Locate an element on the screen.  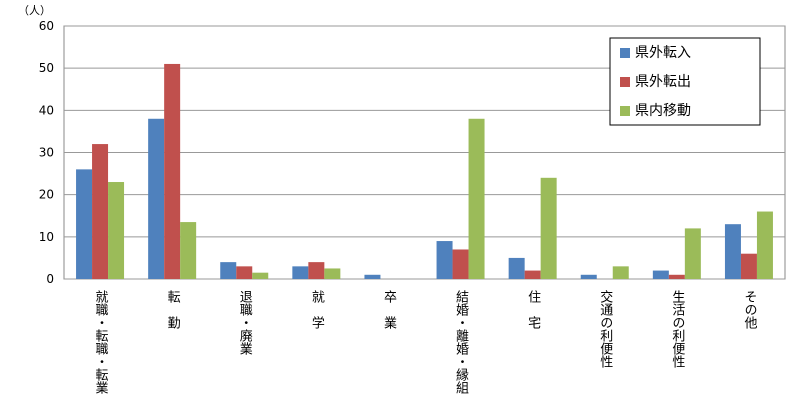
y-tick-label: 30 is located at coordinates (46, 153).